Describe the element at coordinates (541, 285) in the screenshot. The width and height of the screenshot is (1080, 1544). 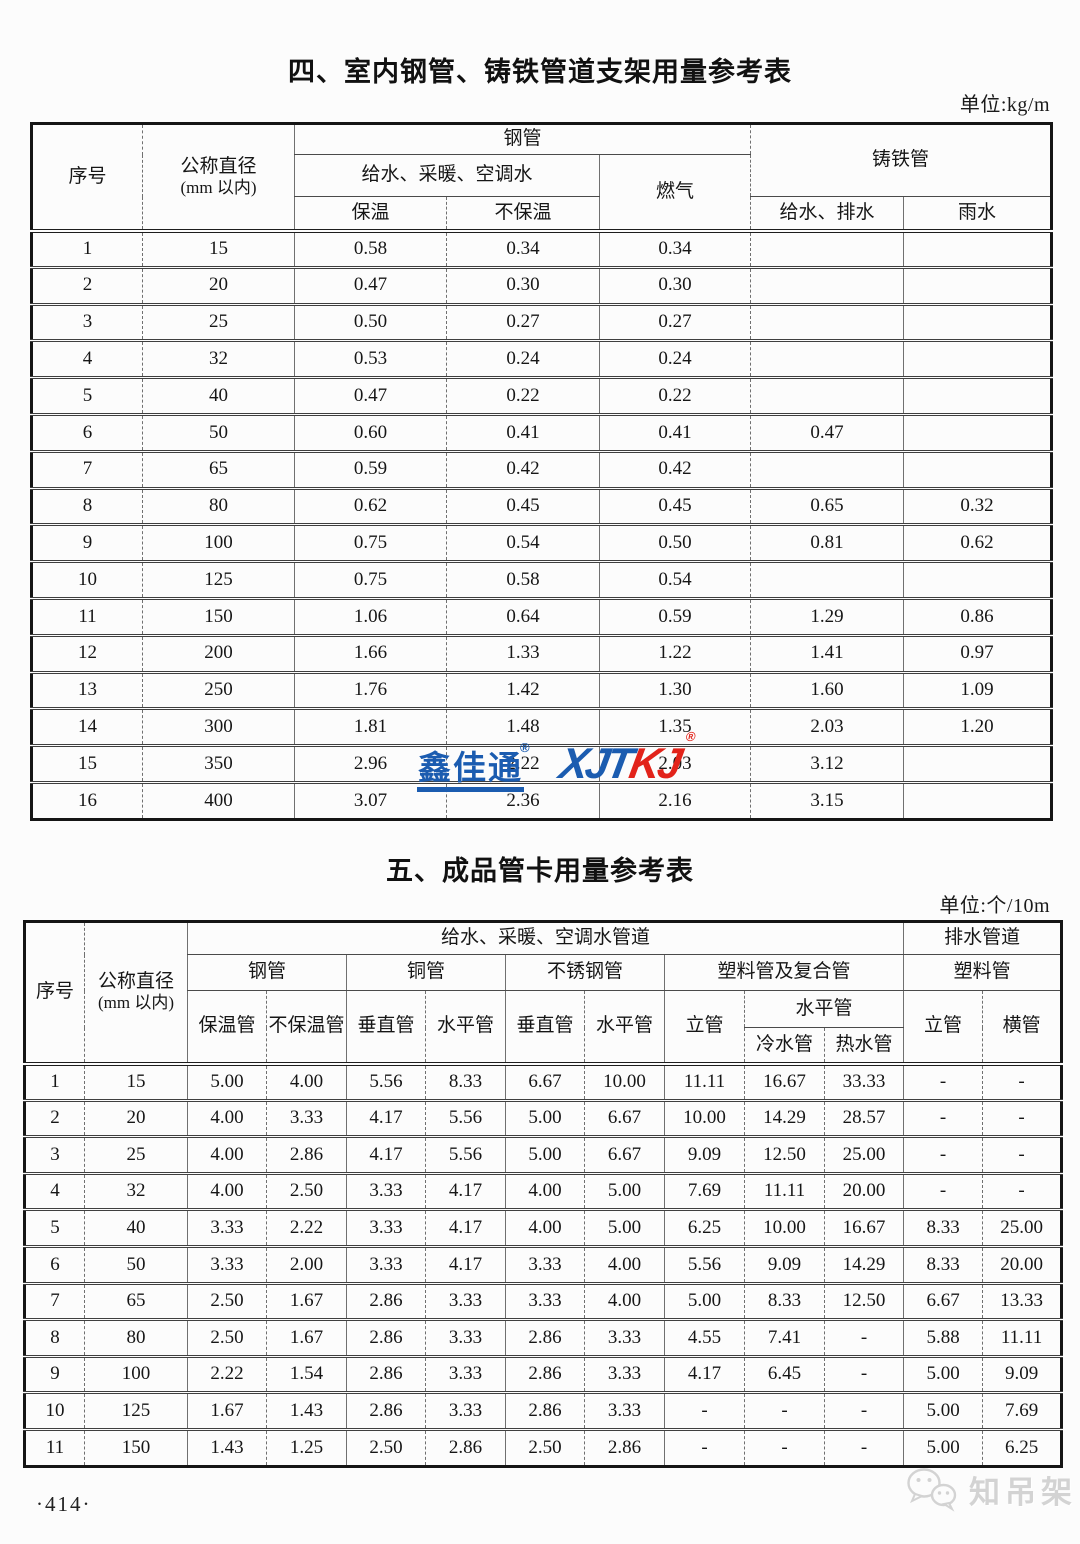
I see `table-row: 2 20 0.47 0.30 0.30` at that location.